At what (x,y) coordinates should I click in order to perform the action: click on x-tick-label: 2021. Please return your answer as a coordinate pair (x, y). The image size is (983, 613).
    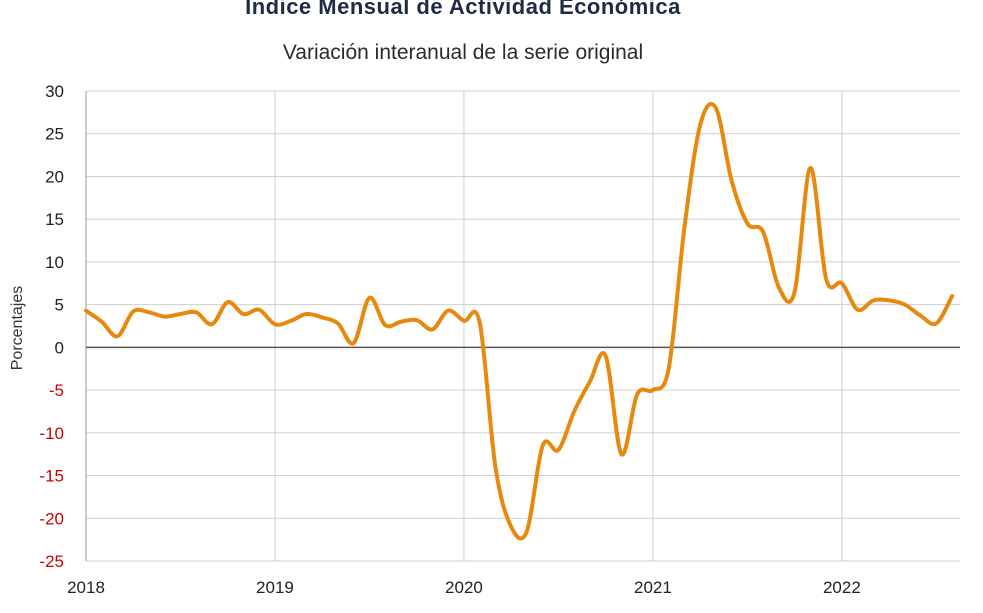
    Looking at the image, I should click on (653, 587).